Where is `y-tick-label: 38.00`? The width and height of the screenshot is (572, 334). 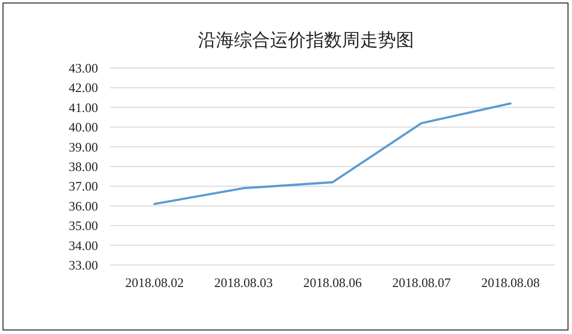 y-tick-label: 38.00 is located at coordinates (83, 166).